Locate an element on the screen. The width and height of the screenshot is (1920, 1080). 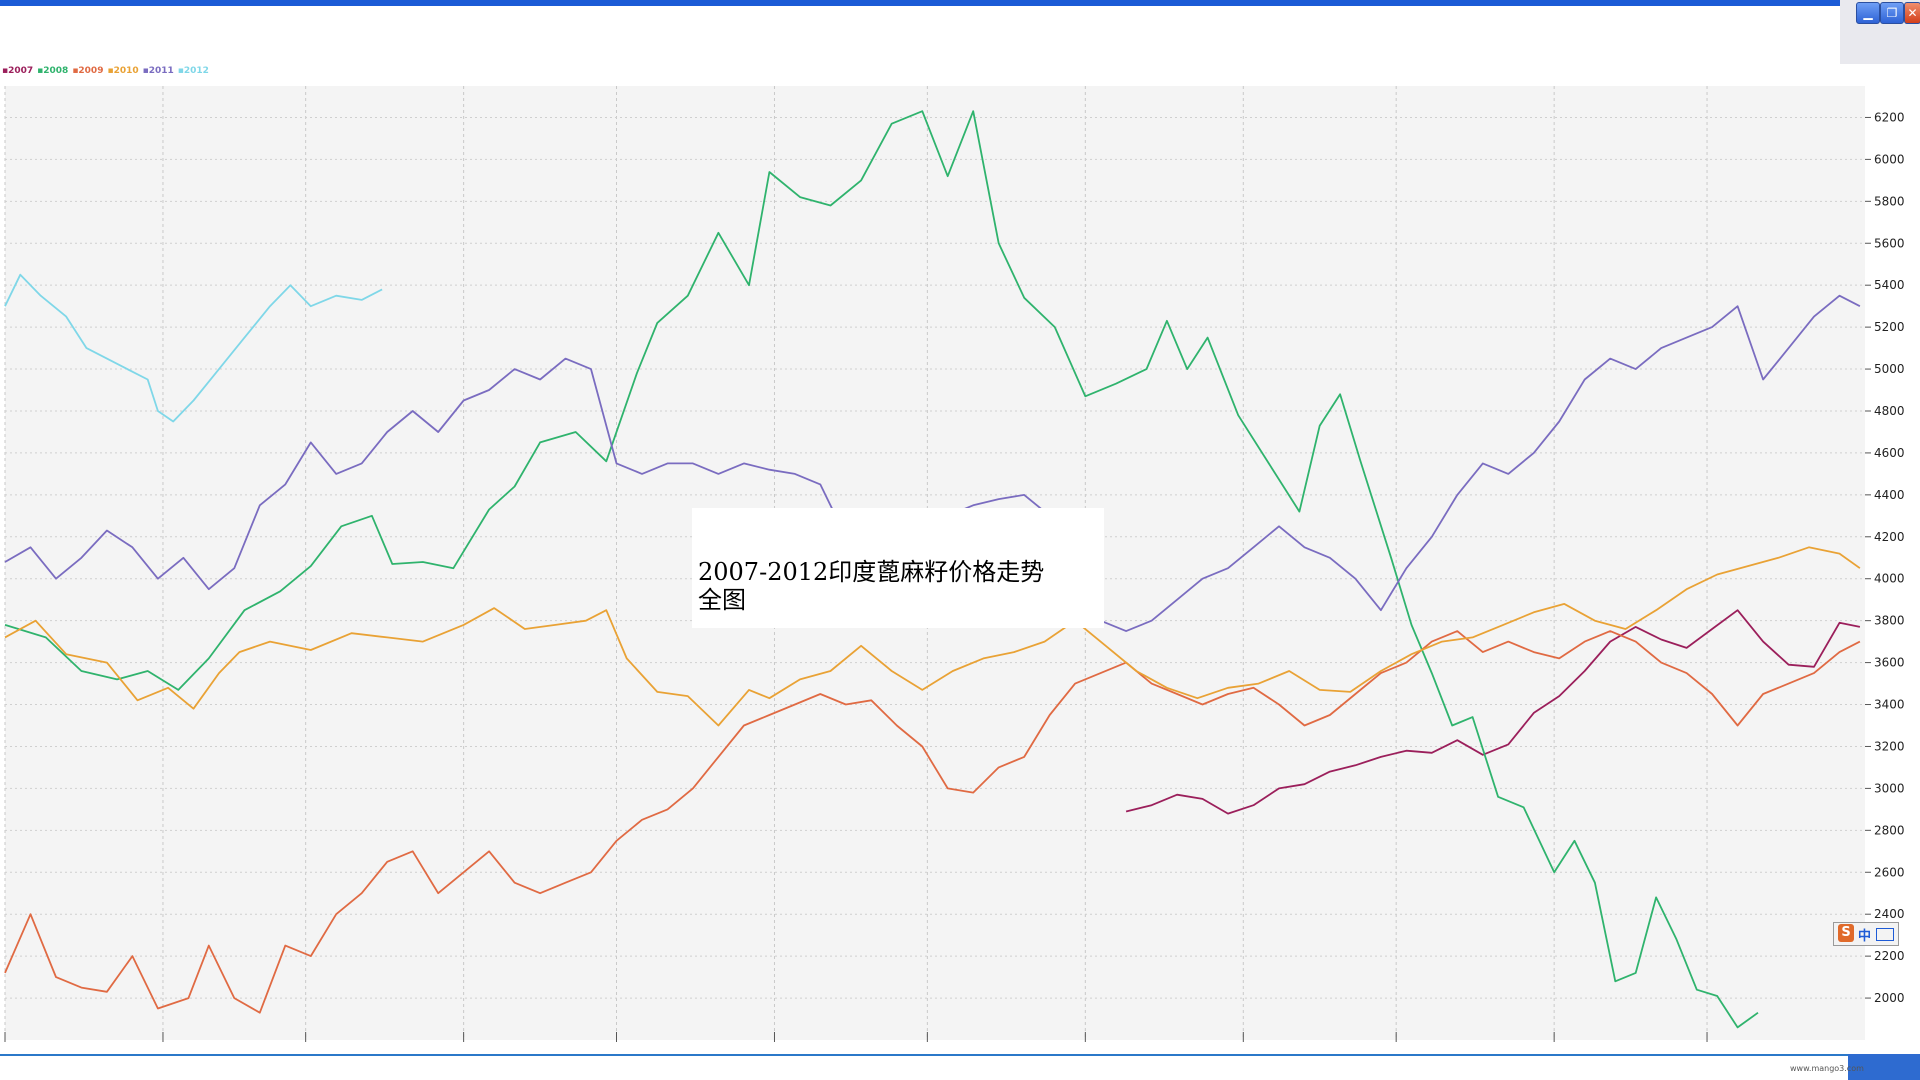
legend-item-2009: ▪2009 is located at coordinates (88, 71).